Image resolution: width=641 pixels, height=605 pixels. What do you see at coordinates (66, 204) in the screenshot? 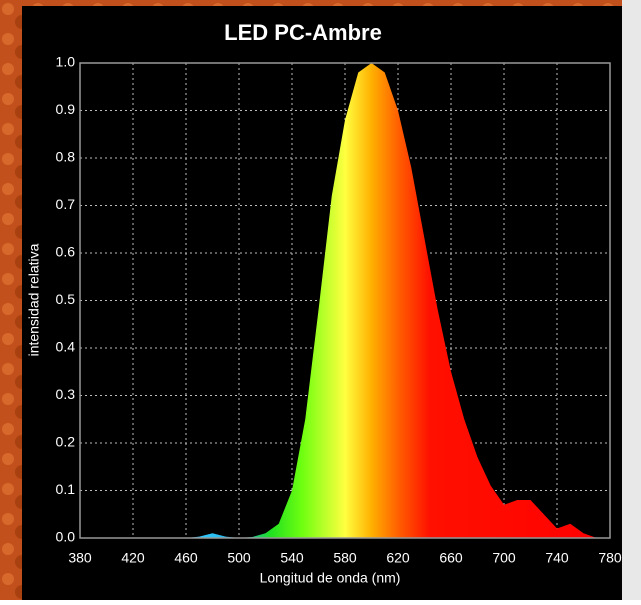
I see `y-tick-label: 0.7` at bounding box center [66, 204].